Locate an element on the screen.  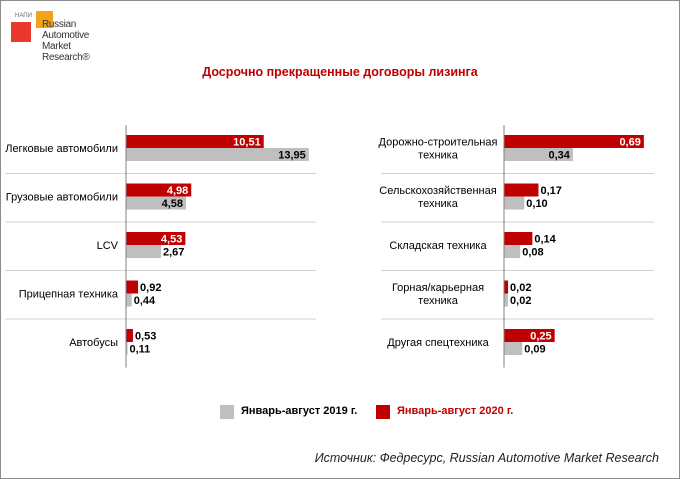
value-label-2020: 0,17 is located at coordinates (550, 191).